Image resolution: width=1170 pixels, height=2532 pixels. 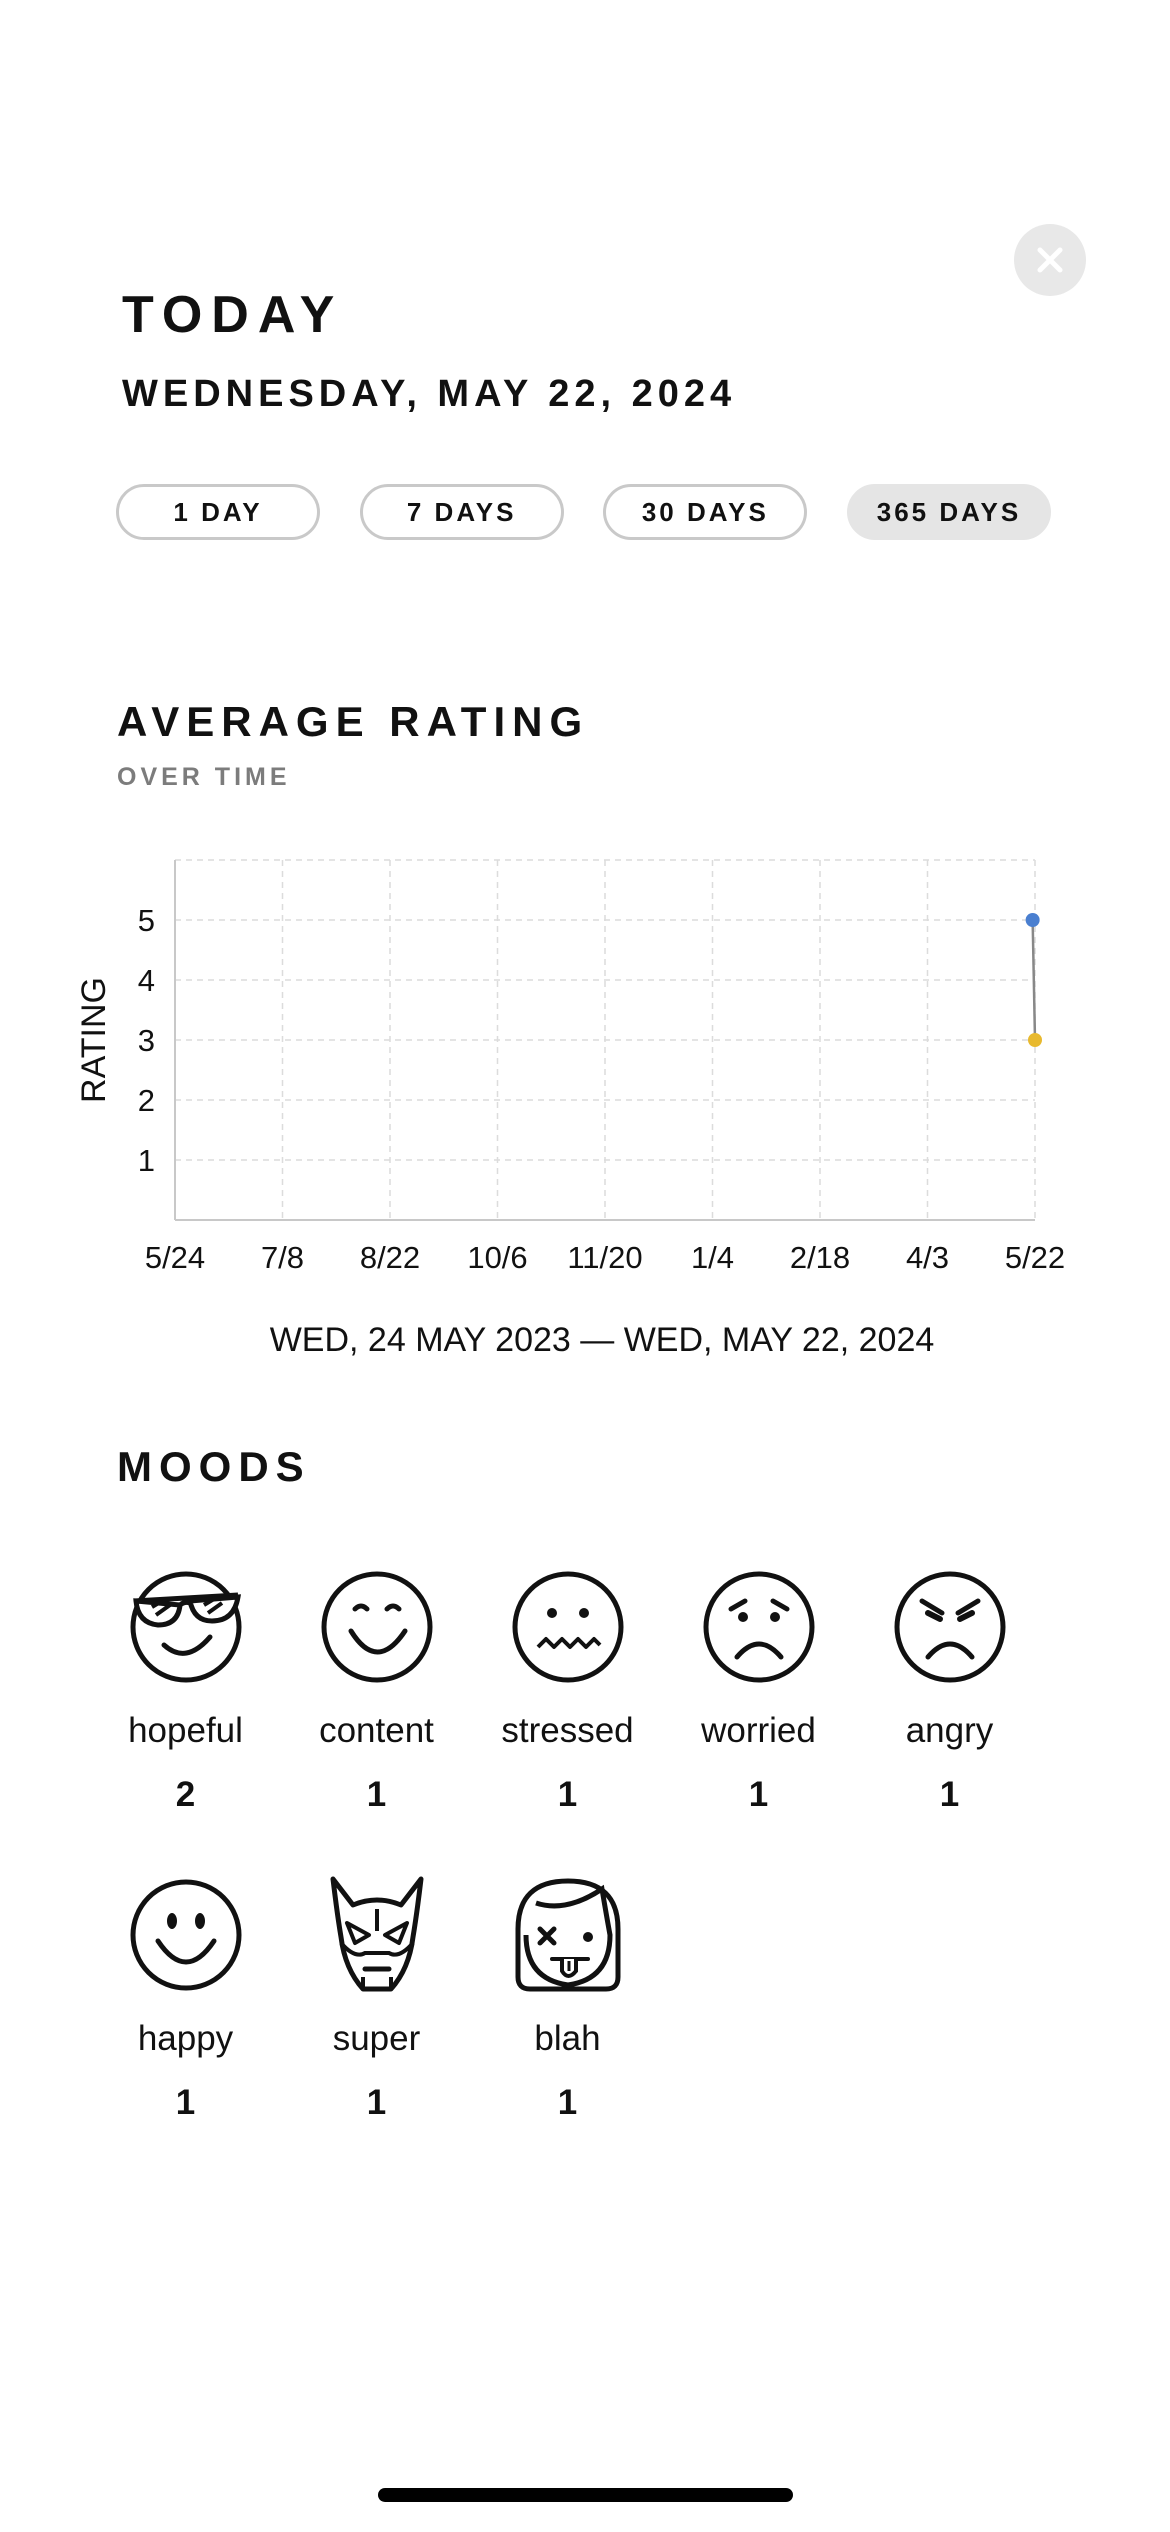 What do you see at coordinates (204, 777) in the screenshot?
I see `average-rating-subtitle: OVER TIME` at bounding box center [204, 777].